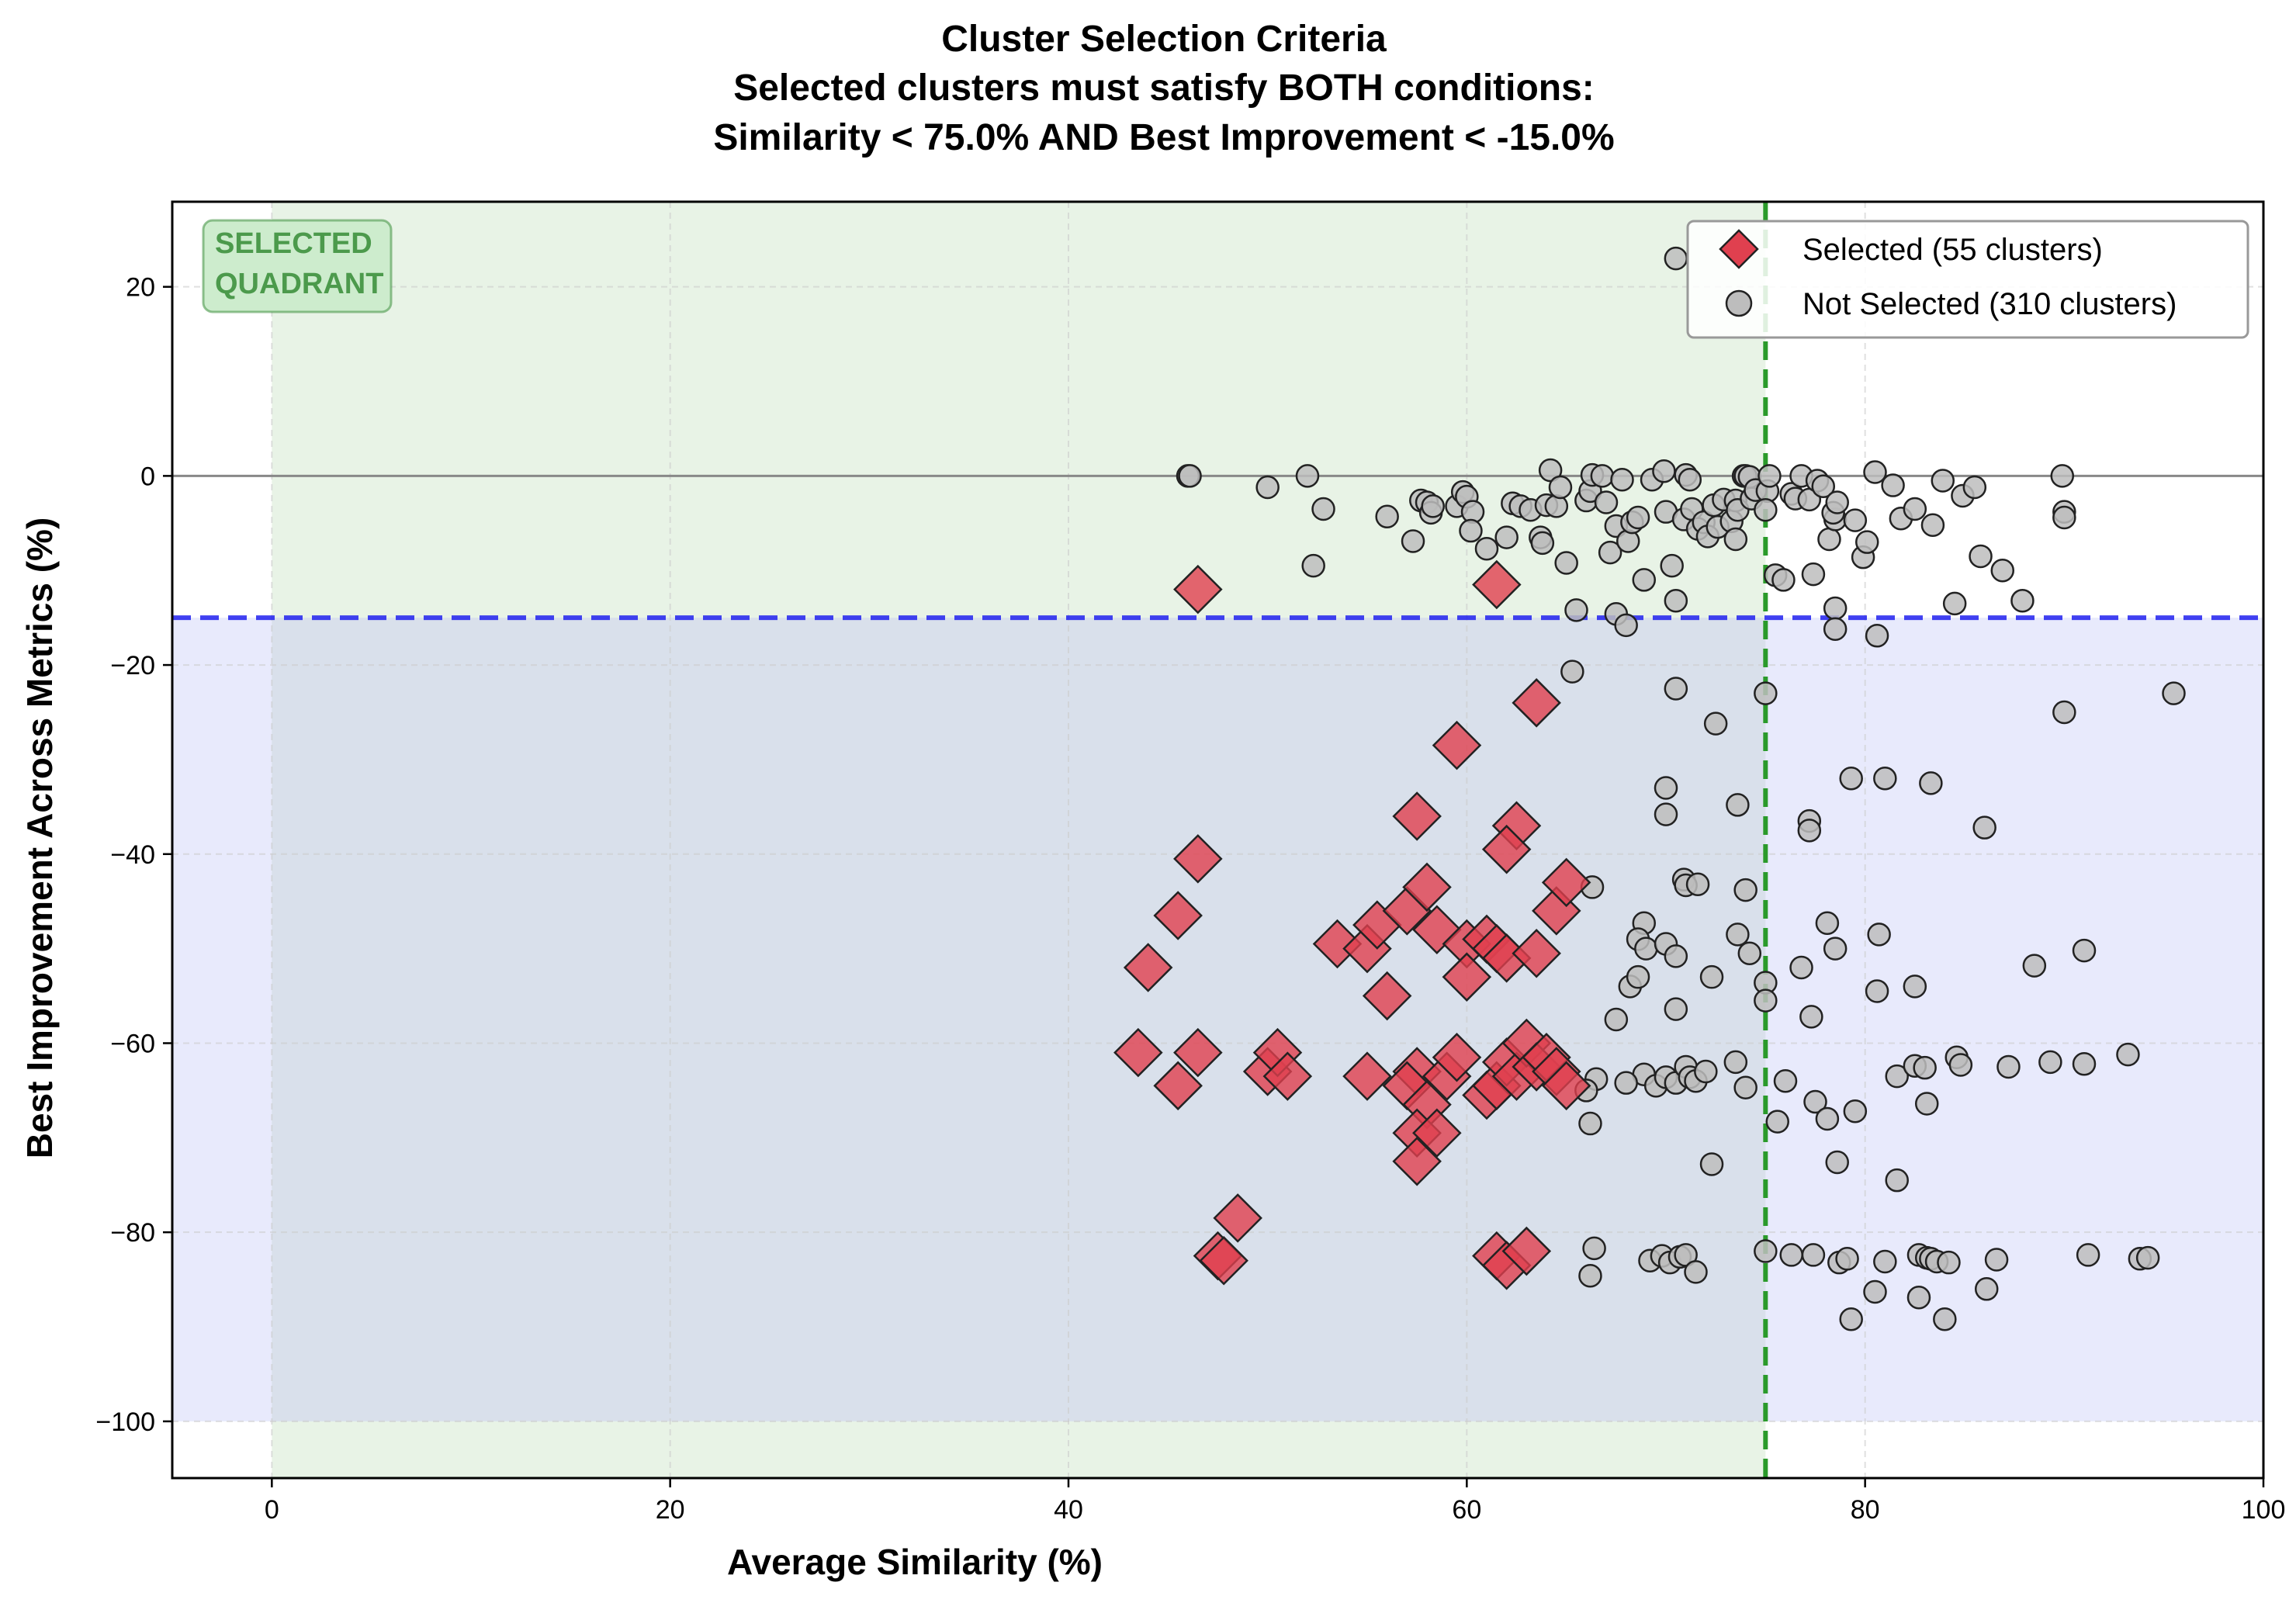  Describe the element at coordinates (1739, 249) in the screenshot. I see `legend-selected-marker` at that location.